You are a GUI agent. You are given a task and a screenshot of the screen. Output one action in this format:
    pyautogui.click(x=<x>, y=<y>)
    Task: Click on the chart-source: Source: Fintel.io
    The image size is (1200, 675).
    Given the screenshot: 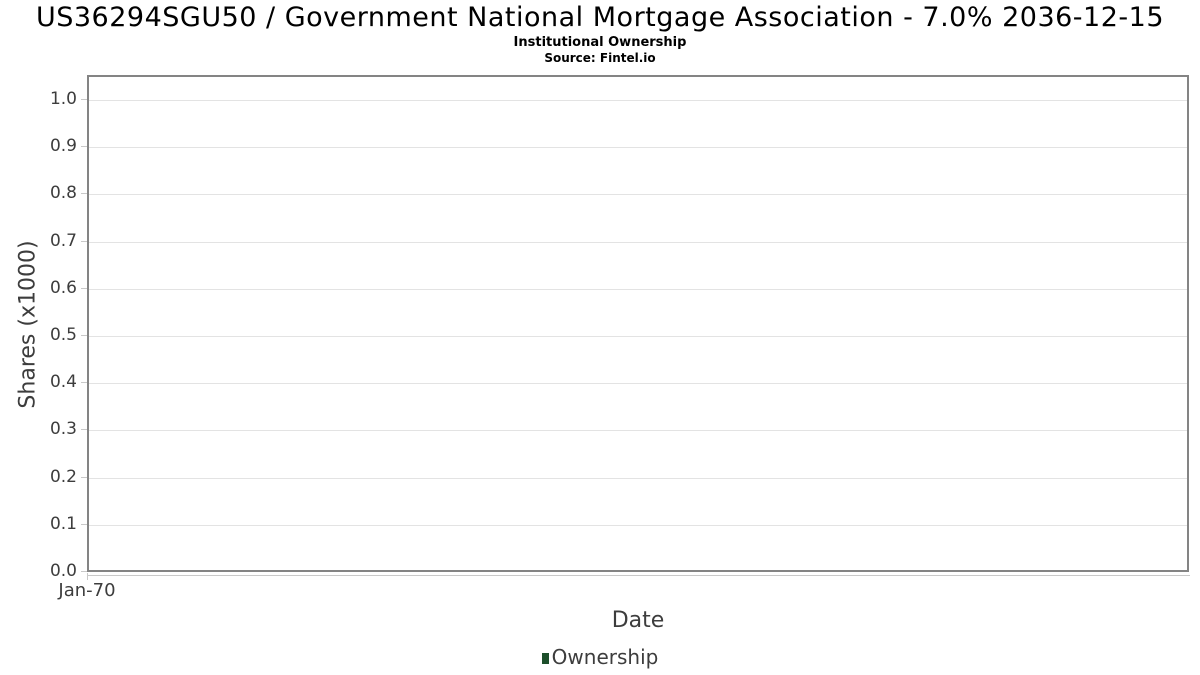 What is the action you would take?
    pyautogui.click(x=600, y=58)
    